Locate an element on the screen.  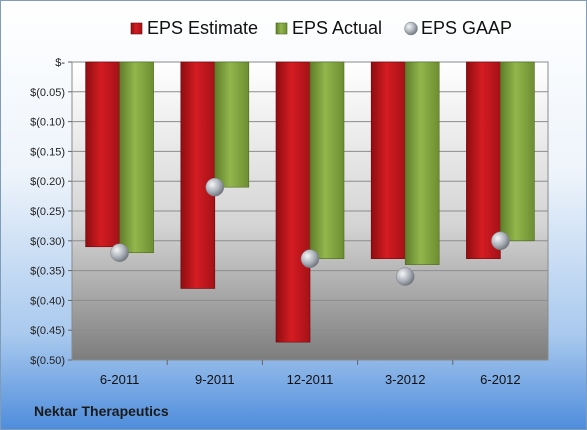
legend-label: EPS Estimate is located at coordinates (202, 28).